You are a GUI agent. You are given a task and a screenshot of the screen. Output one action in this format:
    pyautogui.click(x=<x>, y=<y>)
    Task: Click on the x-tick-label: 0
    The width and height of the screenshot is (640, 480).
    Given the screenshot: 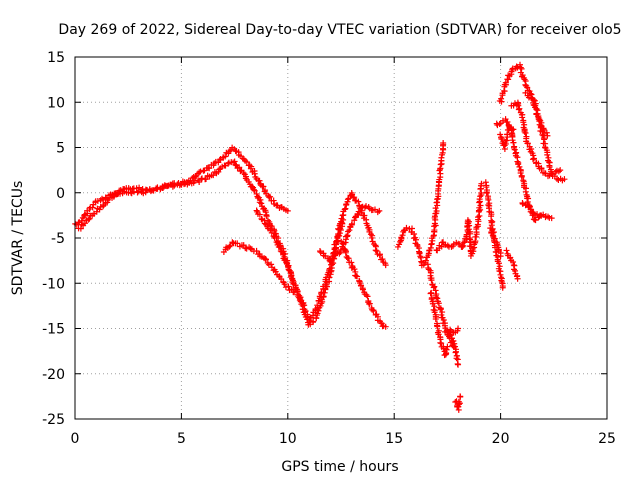 What is the action you would take?
    pyautogui.click(x=75, y=439)
    